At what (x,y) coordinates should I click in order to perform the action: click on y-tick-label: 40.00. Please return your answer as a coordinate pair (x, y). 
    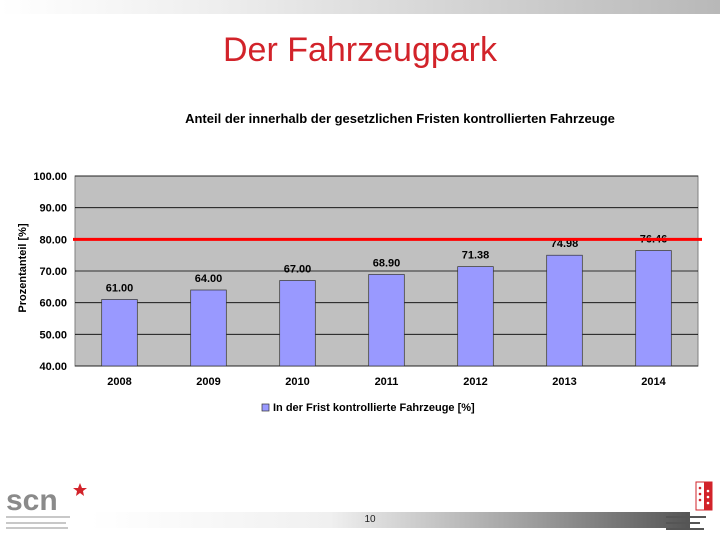
    Looking at the image, I should click on (53, 367).